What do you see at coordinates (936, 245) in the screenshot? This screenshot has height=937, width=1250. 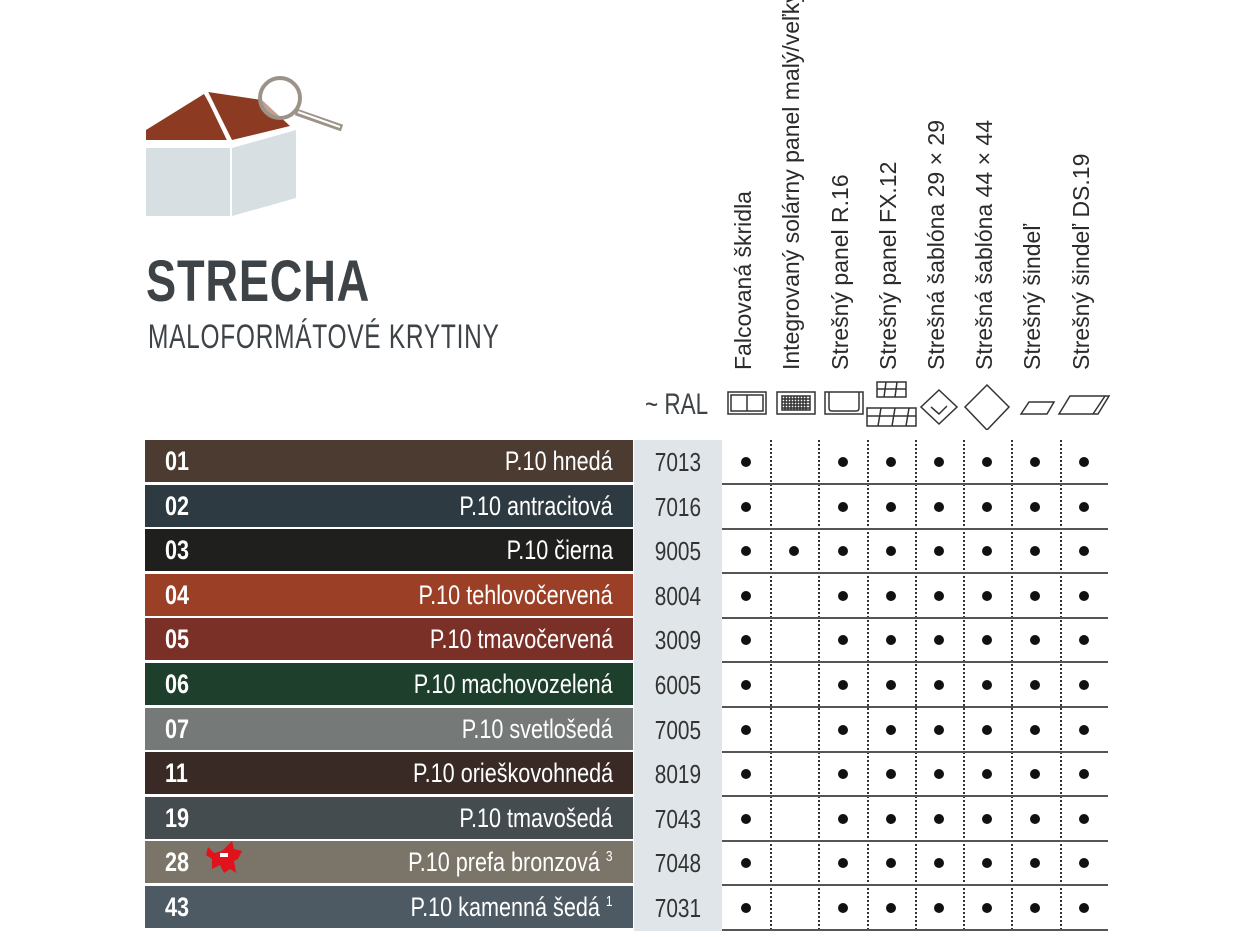 I see `column-header-label: Strešná šablóna 29 × 29` at bounding box center [936, 245].